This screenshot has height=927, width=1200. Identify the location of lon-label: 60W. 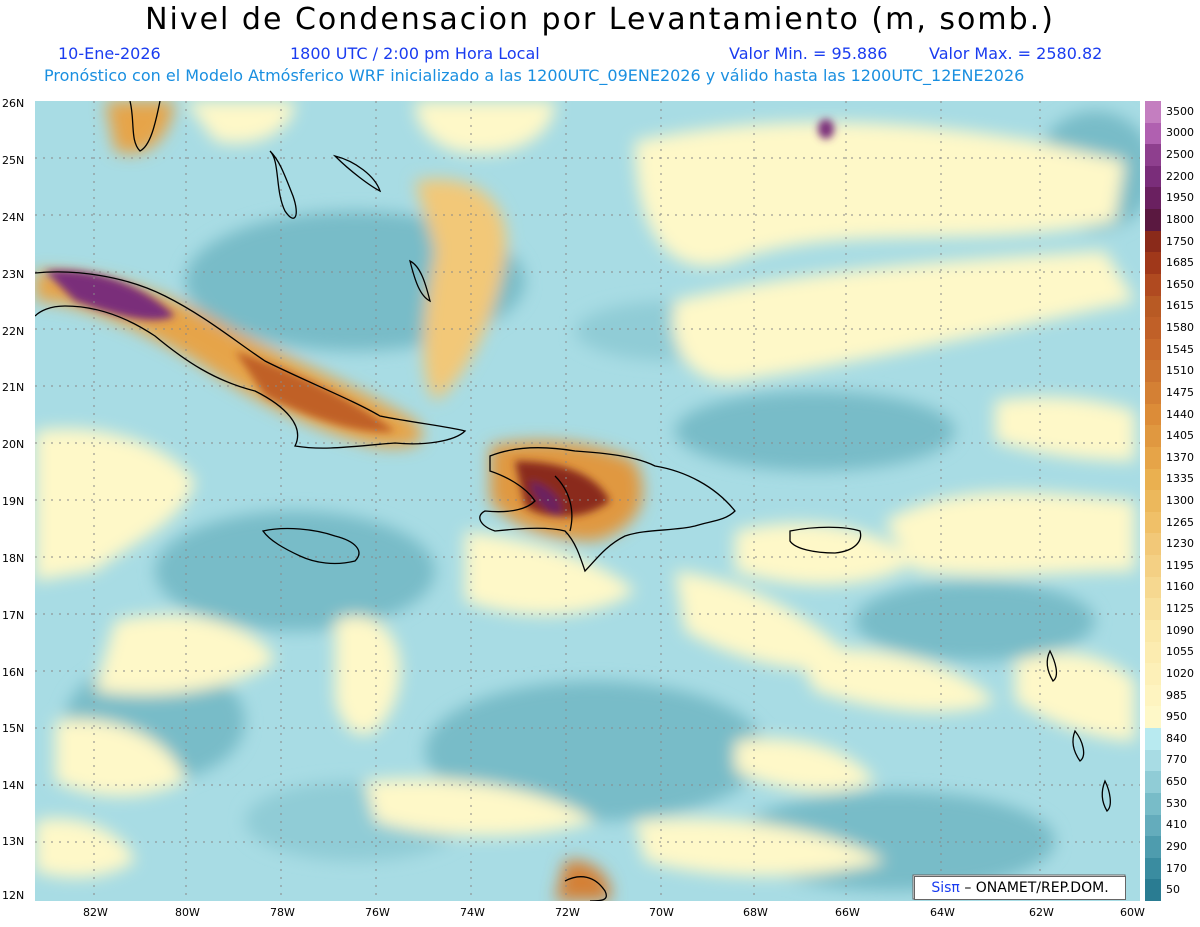
(1132, 912).